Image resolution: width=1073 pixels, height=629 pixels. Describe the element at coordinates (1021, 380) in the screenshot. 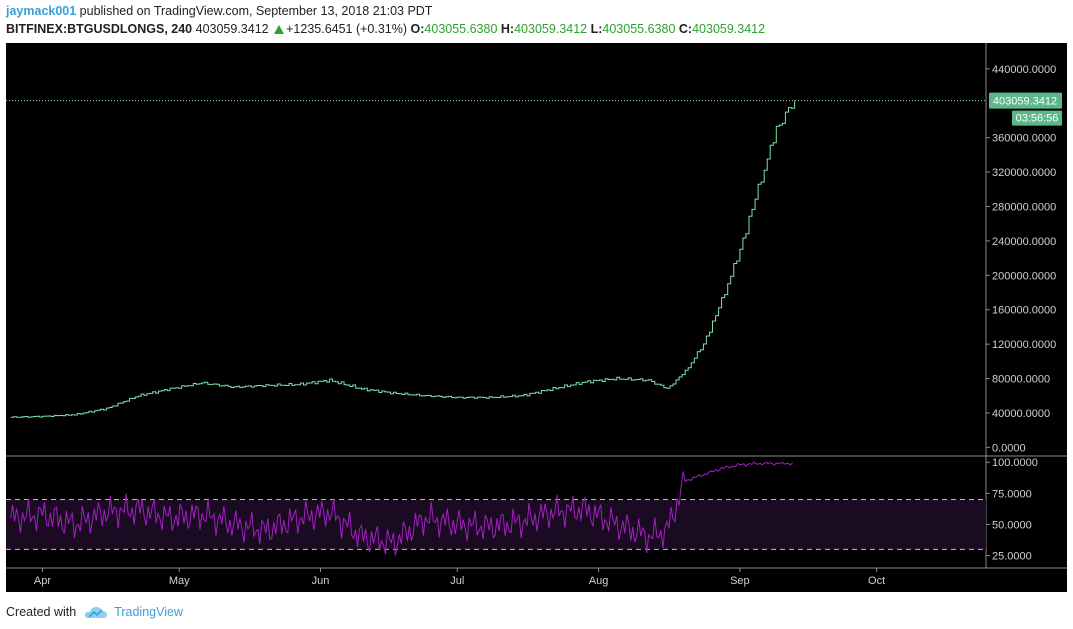

I see `price-tick-label: 80000.0000` at that location.